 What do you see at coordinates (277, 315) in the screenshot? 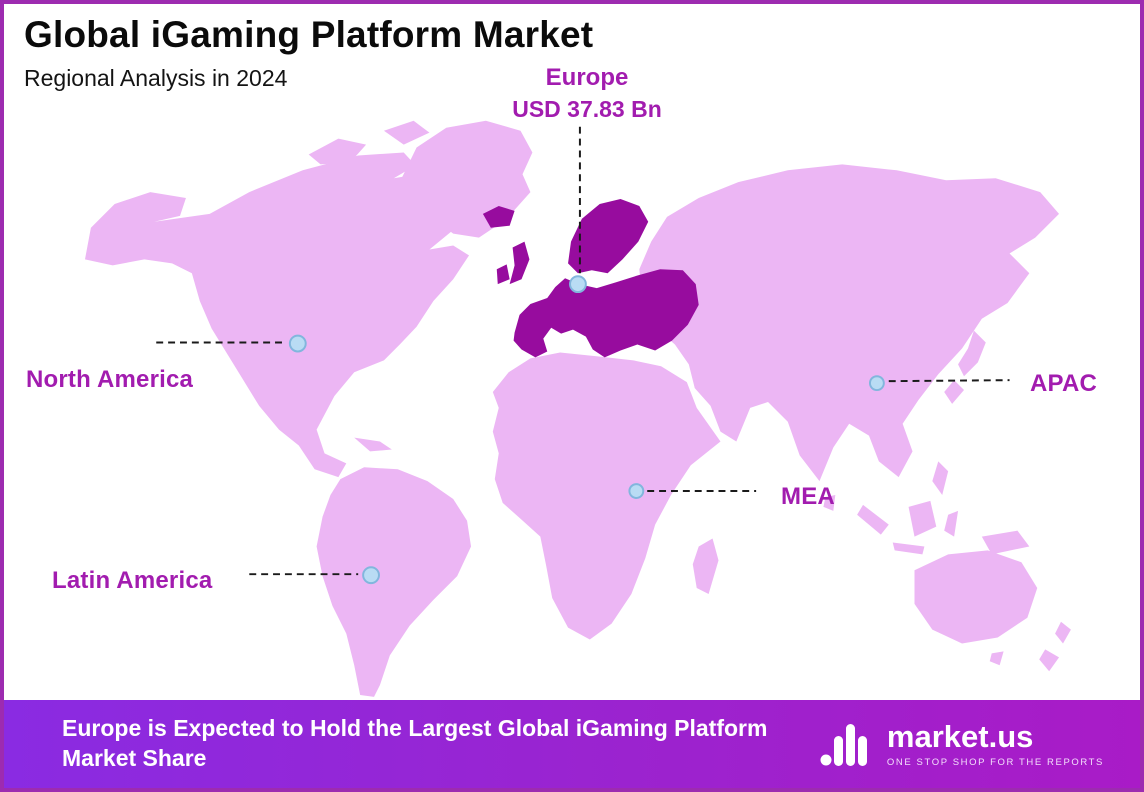
I see `north-america-shape` at bounding box center [277, 315].